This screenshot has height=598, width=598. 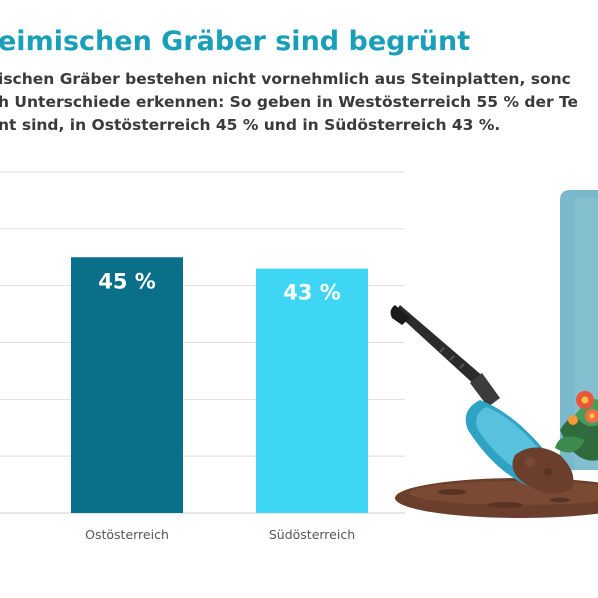 I want to click on bar-value-label: 45 %, so click(x=127, y=281).